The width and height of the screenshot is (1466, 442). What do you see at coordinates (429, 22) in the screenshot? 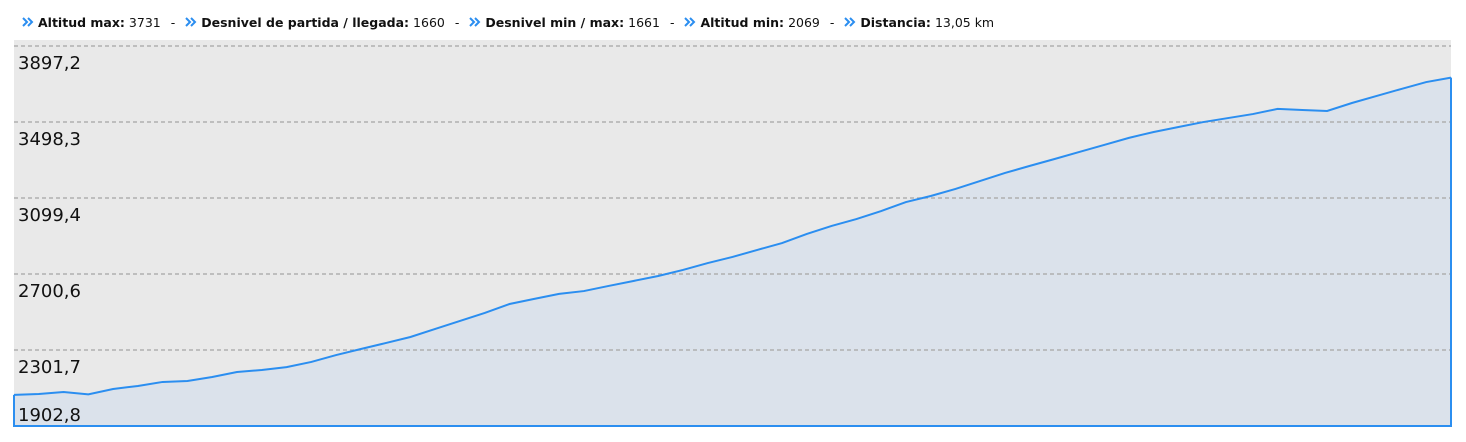
I see `stat-value: 1660` at bounding box center [429, 22].